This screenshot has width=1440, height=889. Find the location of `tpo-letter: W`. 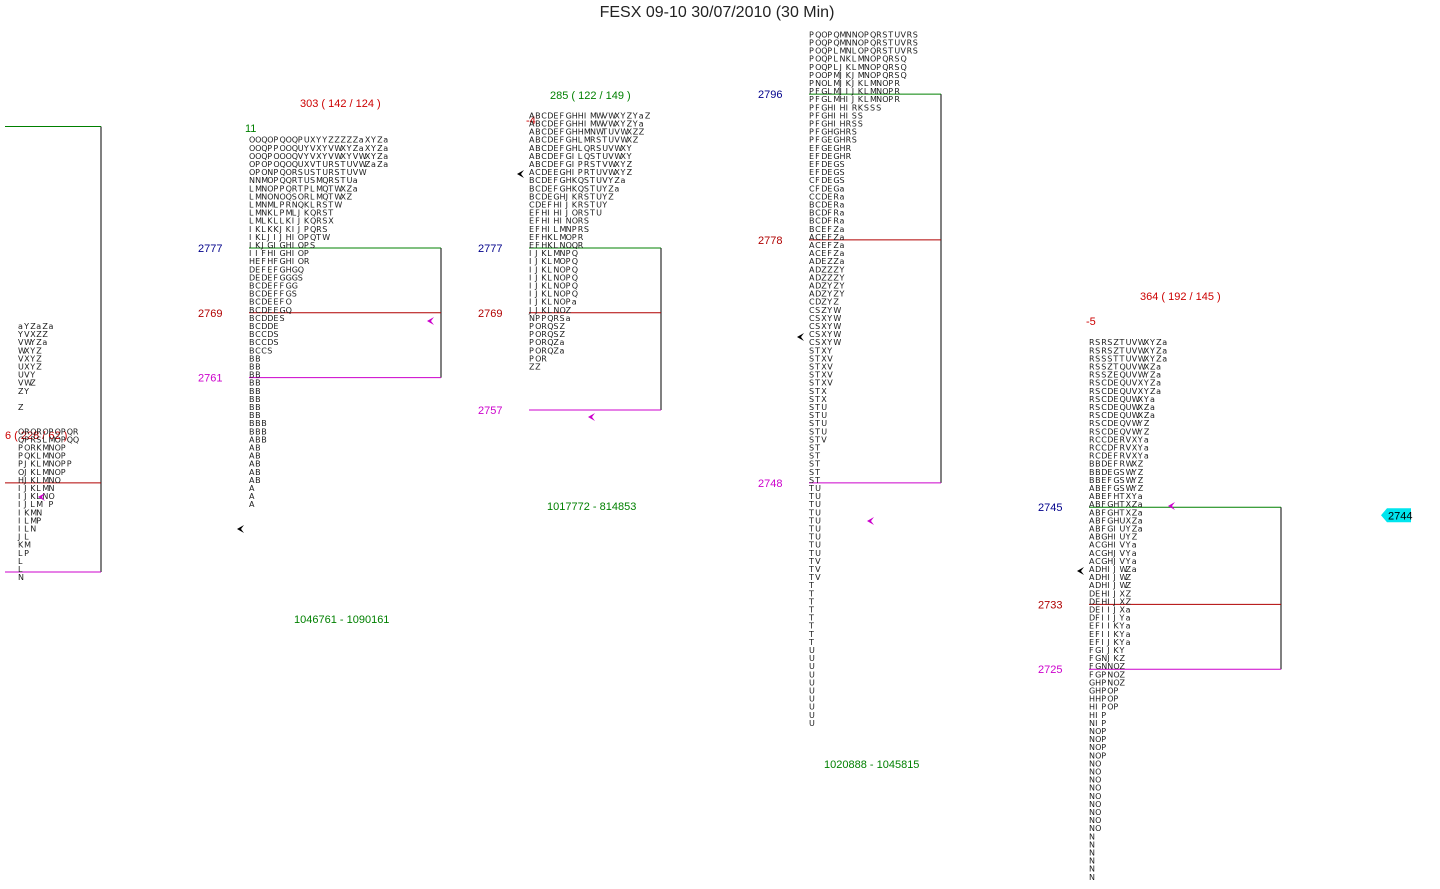

tpo-letter: W is located at coordinates (1130, 464).